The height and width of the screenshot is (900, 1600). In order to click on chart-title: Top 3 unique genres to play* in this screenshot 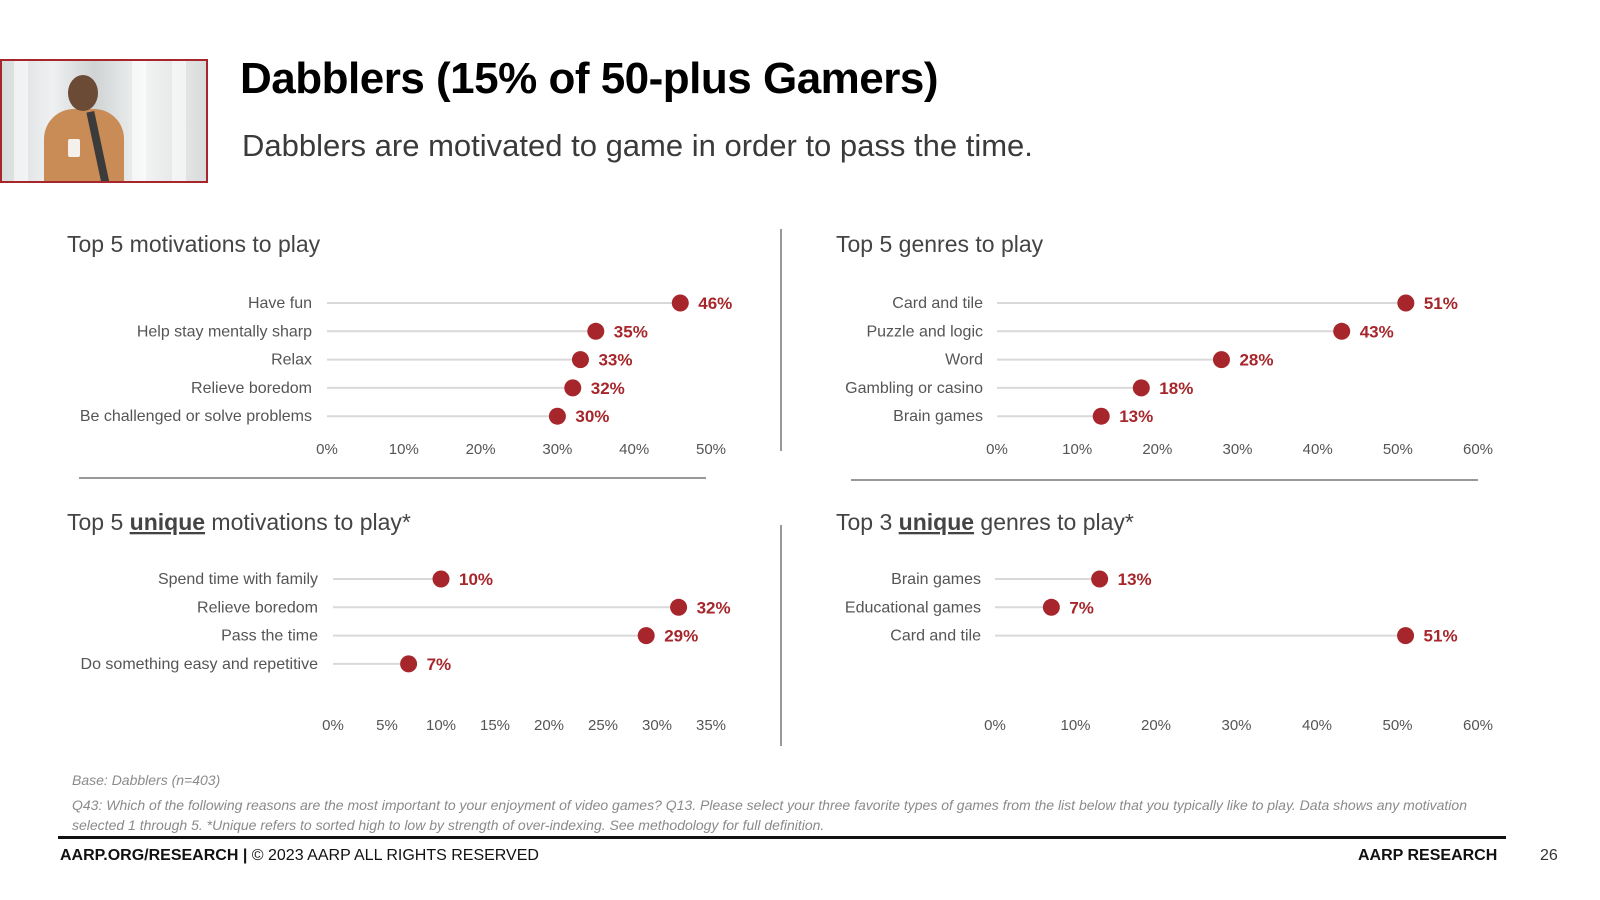, I will do `click(985, 522)`.